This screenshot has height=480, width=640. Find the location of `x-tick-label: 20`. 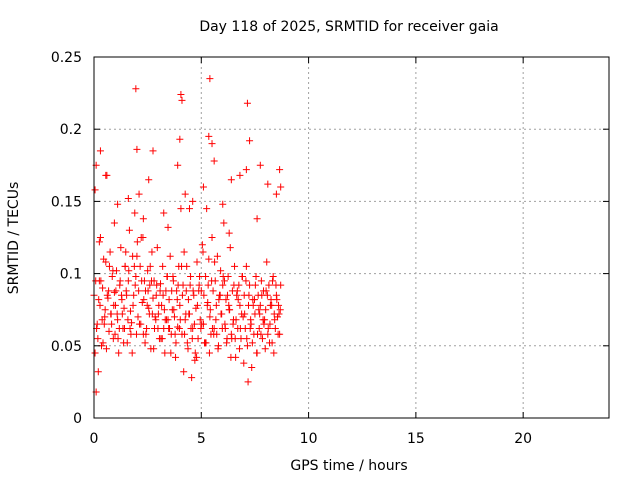

x-tick-label: 20 is located at coordinates (523, 439).